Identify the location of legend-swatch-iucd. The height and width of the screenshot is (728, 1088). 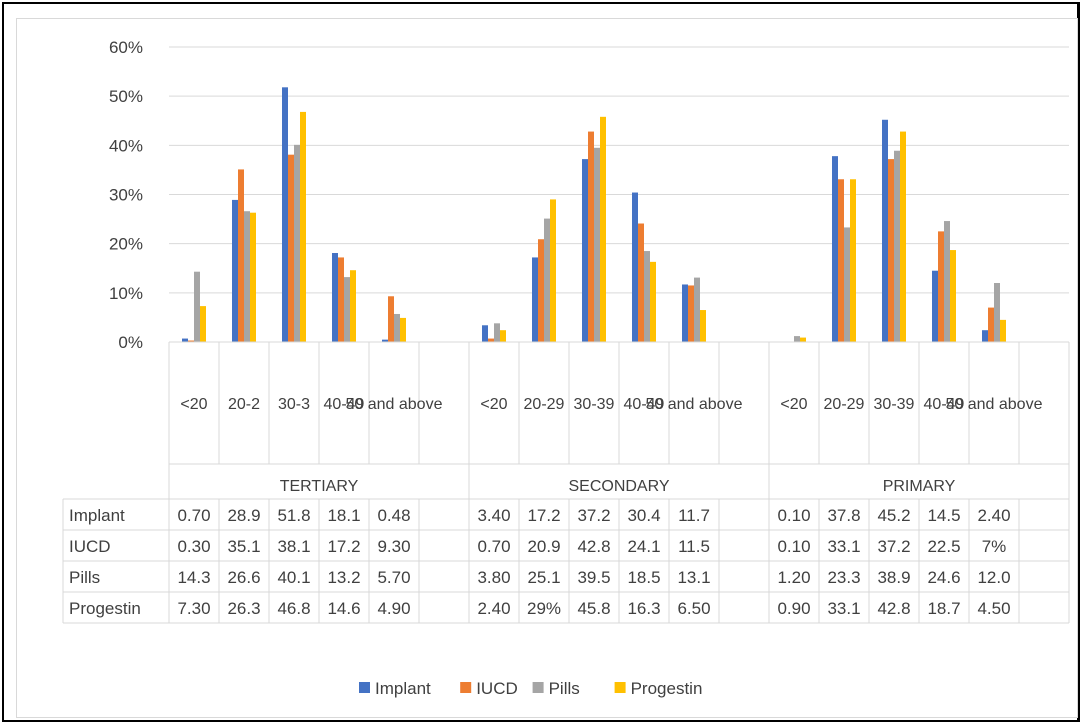
(466, 687).